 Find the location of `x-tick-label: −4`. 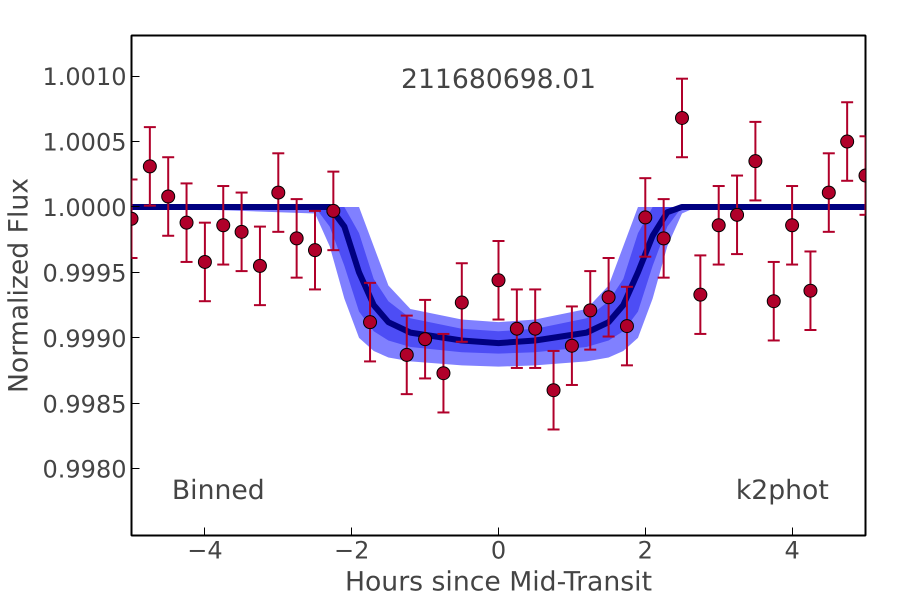

x-tick-label: −4 is located at coordinates (205, 550).